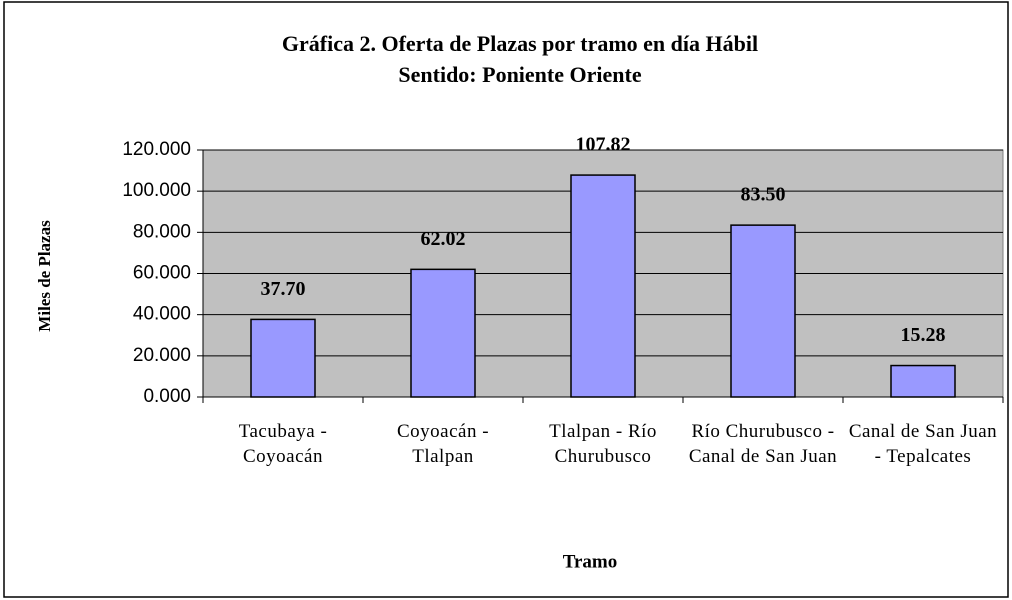 Image resolution: width=1012 pixels, height=600 pixels. I want to click on y-tick-label: 20.000, so click(162, 355).